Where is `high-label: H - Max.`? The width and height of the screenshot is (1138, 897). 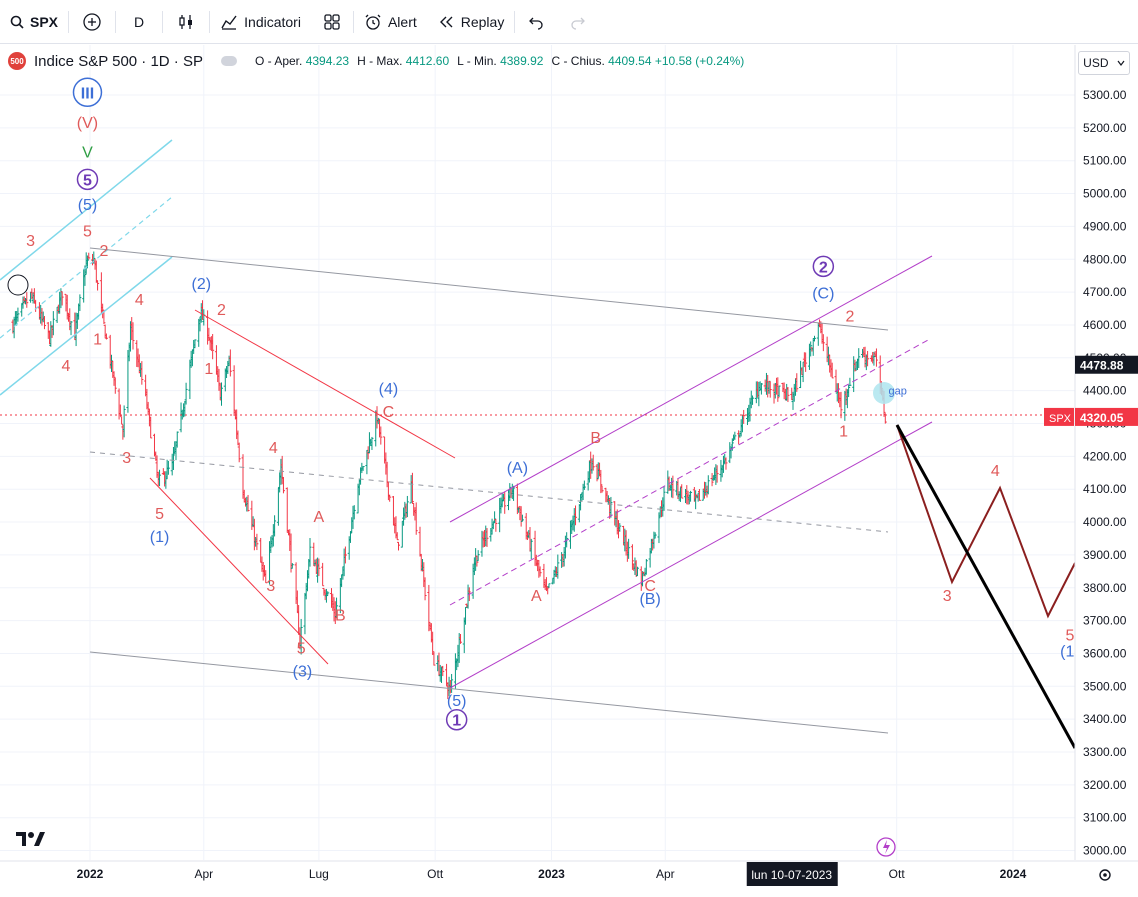
high-label: H - Max. is located at coordinates (380, 61).